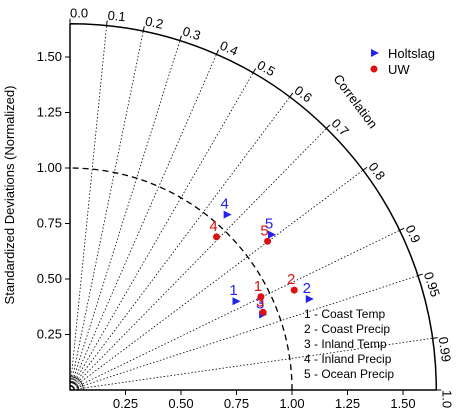  Describe the element at coordinates (213, 226) in the screenshot. I see `uw-point-label: 4` at that location.